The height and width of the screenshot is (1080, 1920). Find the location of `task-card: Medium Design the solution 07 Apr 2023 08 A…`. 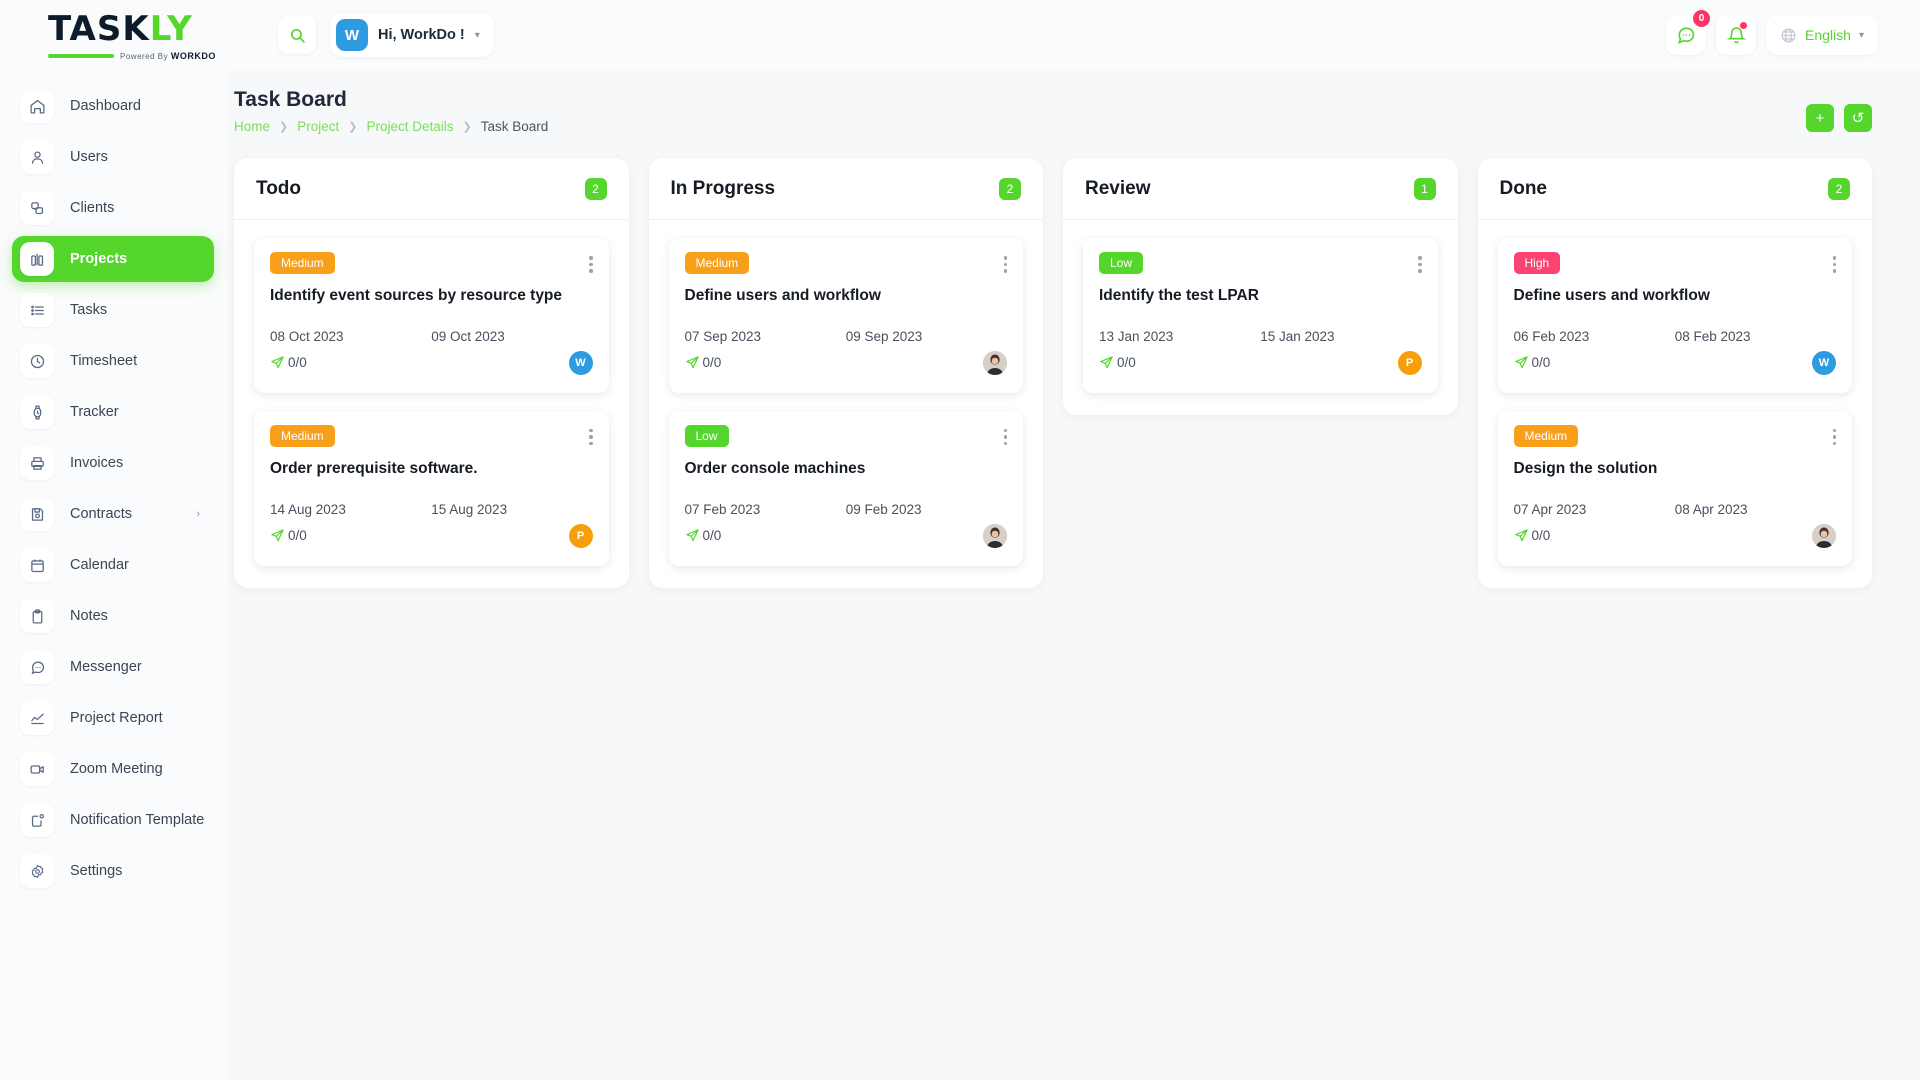

task-card: Medium Design the solution 07 Apr 2023 08 A… is located at coordinates (1674, 488).